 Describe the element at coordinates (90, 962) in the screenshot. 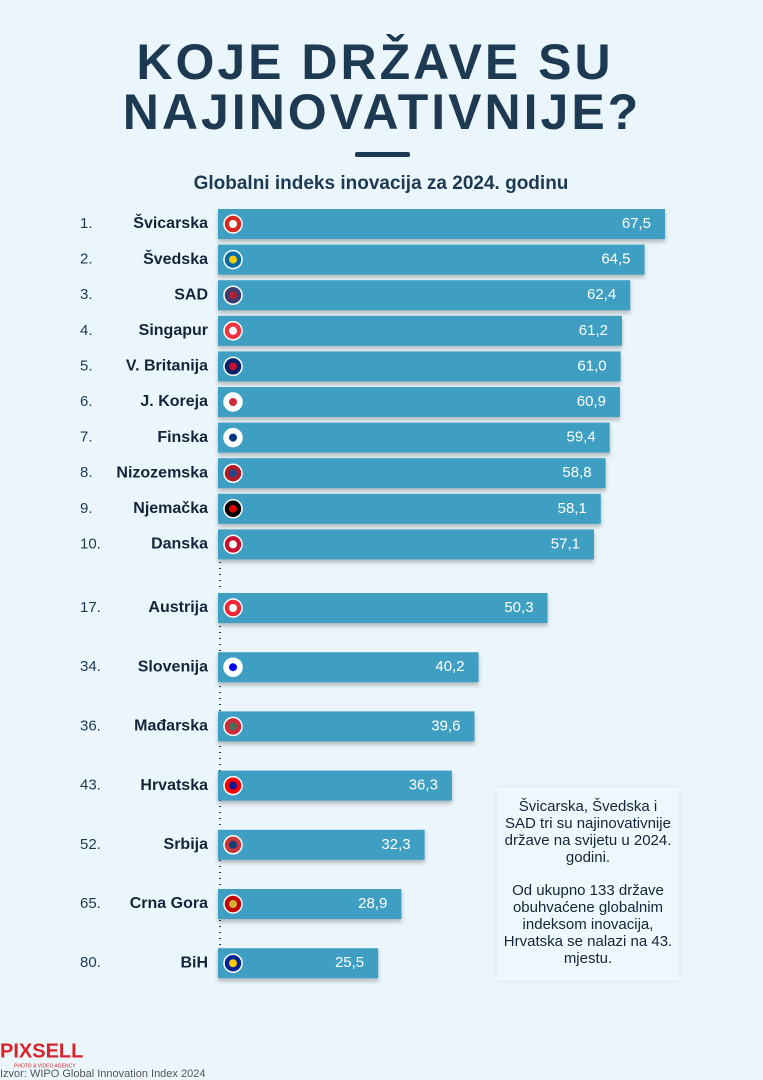

I see `rank: 80.` at that location.